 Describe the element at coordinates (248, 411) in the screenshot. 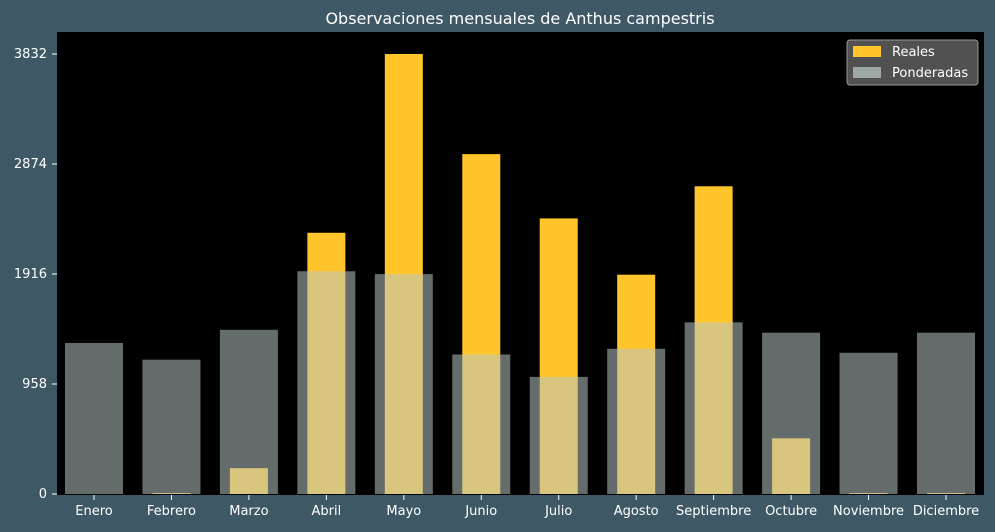

I see `bar-ponderadas-marzo` at that location.